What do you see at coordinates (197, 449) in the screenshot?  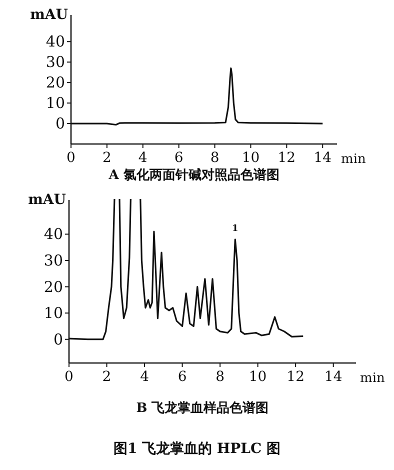 I see `caption: 图1 飞龙掌血的 HPLC 图` at bounding box center [197, 449].